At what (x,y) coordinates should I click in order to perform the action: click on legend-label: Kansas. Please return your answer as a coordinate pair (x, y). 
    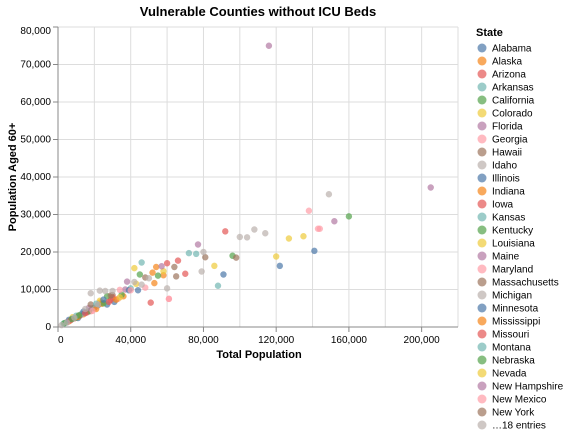
    Looking at the image, I should click on (508, 218).